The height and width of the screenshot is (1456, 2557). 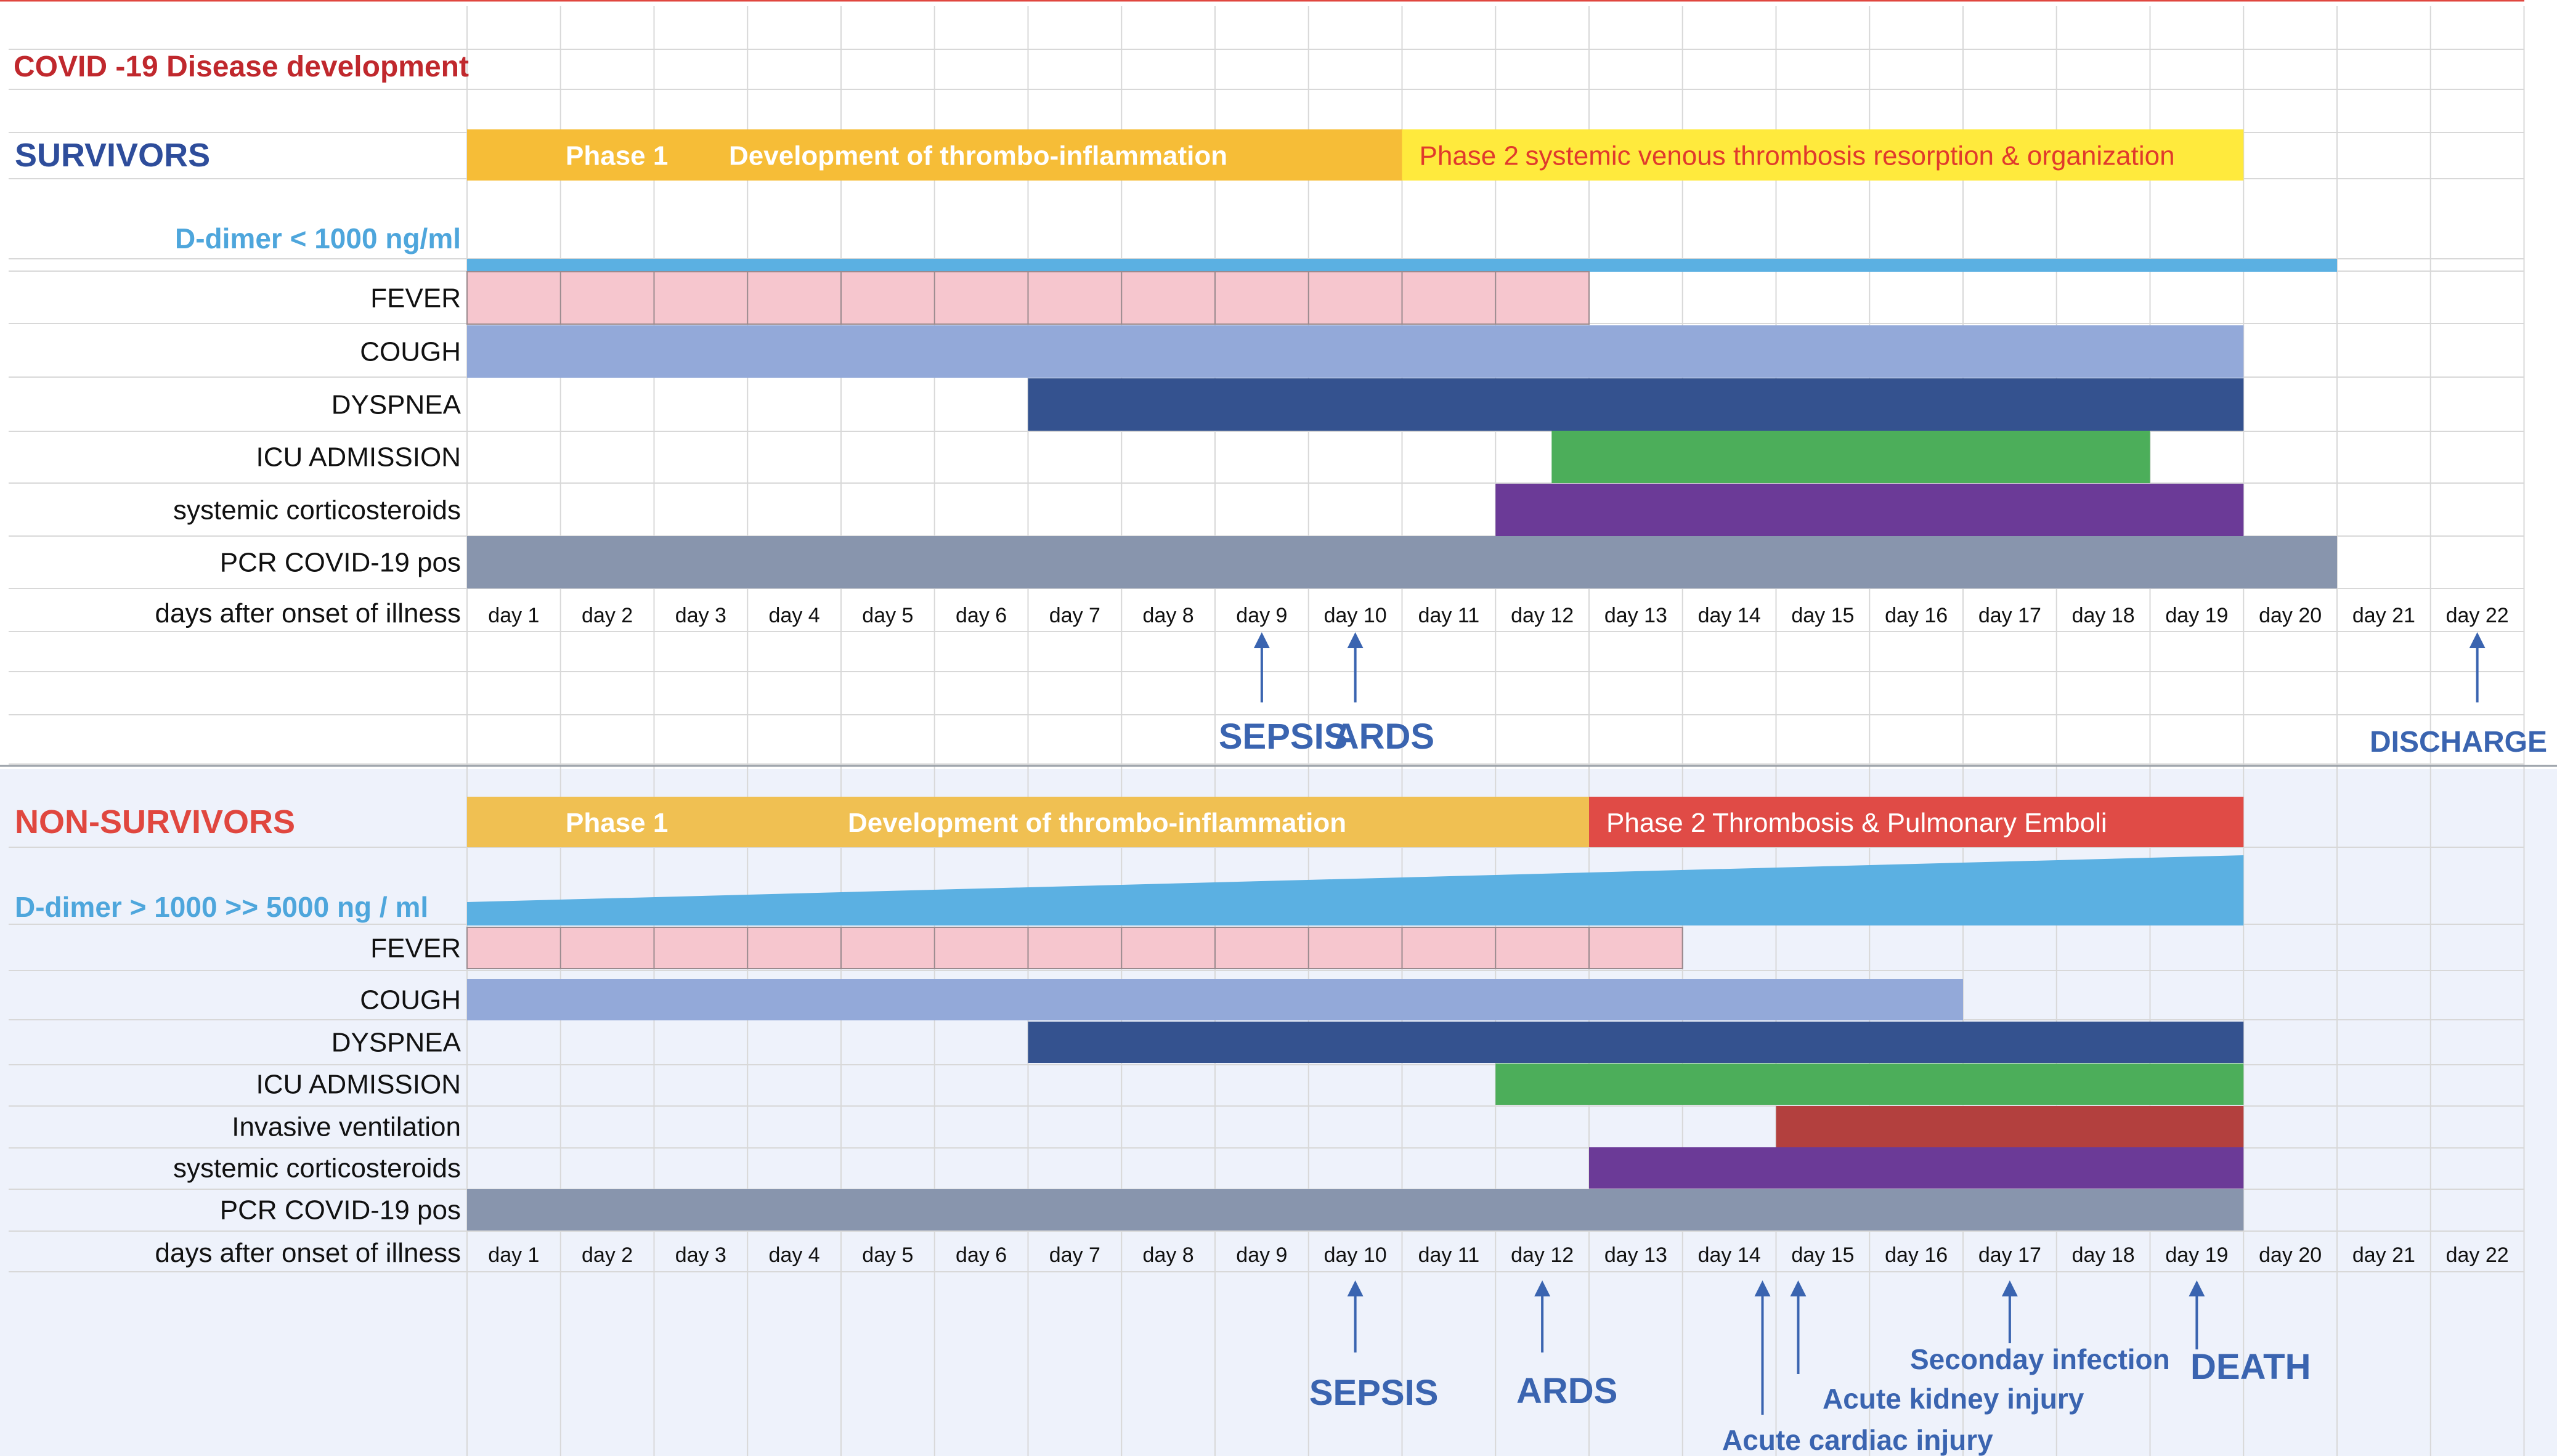 I want to click on event-label-seconday-infection: Seconday infection, so click(x=2040, y=1359).